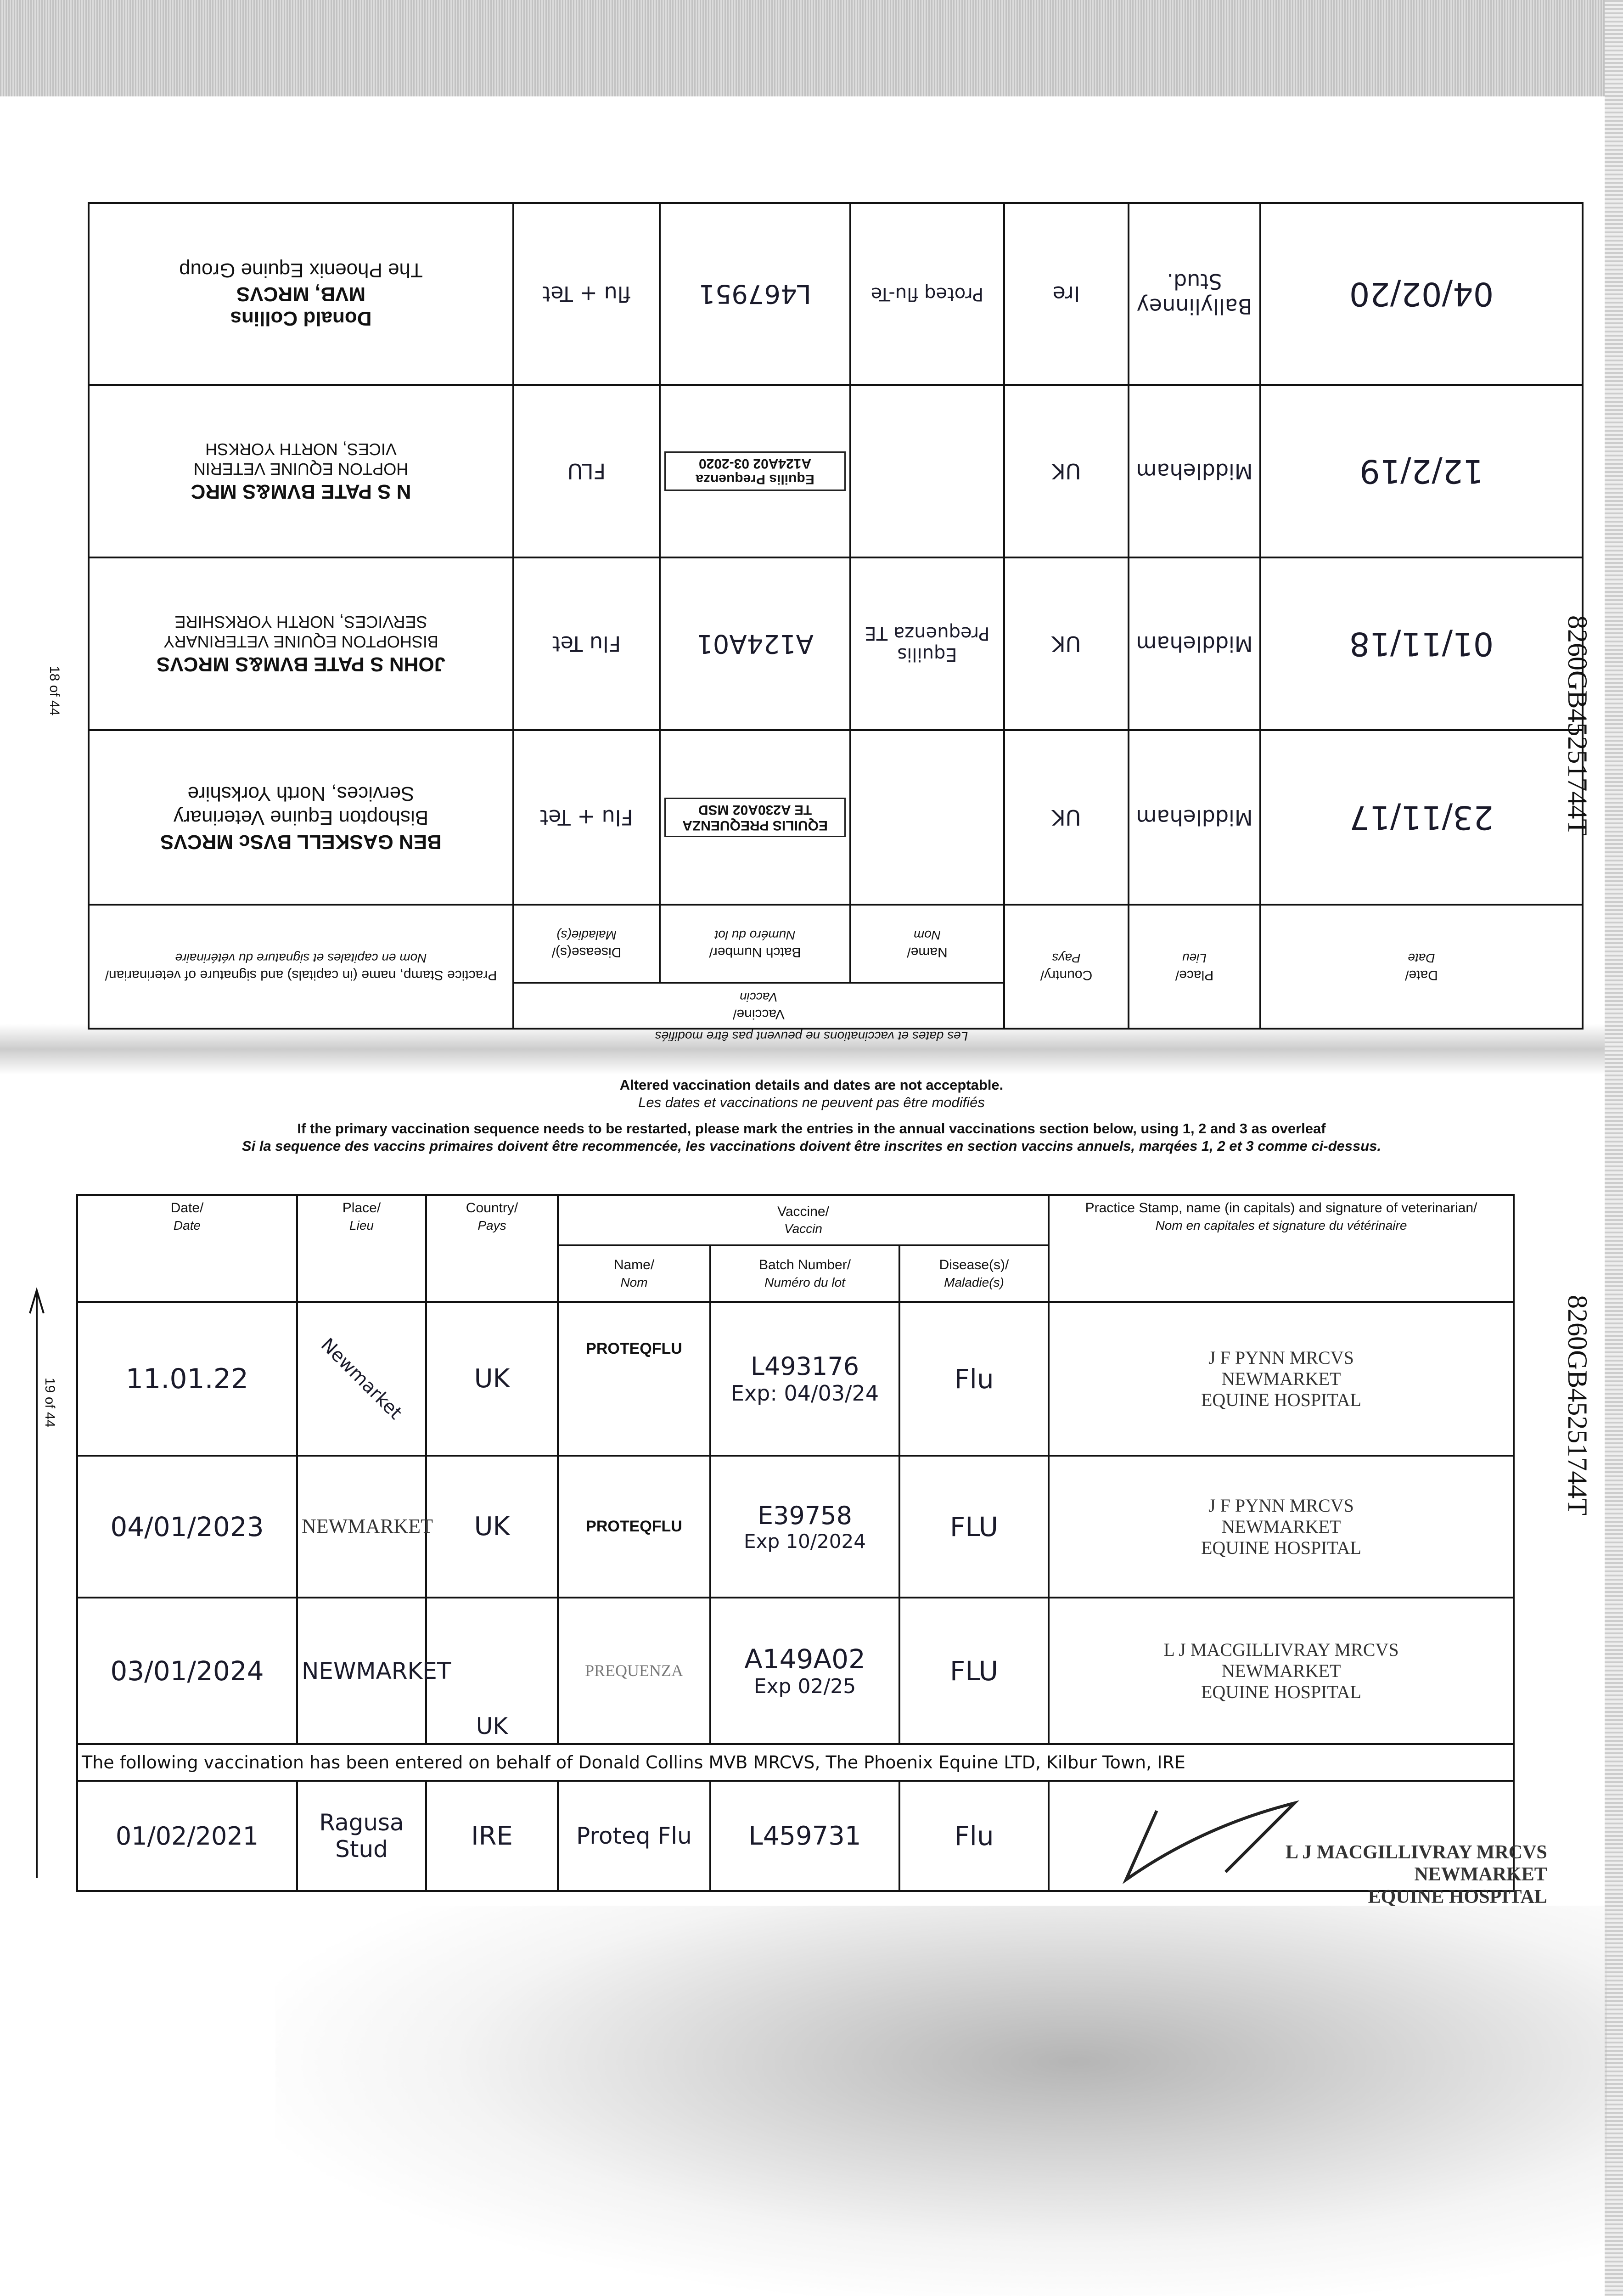  Describe the element at coordinates (755, 643) in the screenshot. I see `batch-cell: A124A01` at that location.